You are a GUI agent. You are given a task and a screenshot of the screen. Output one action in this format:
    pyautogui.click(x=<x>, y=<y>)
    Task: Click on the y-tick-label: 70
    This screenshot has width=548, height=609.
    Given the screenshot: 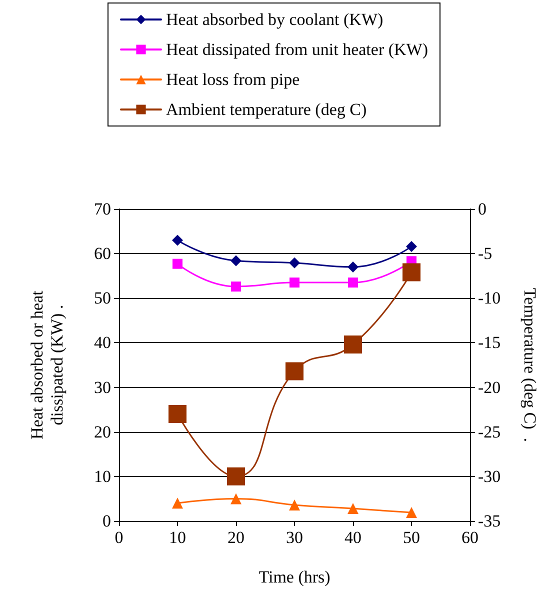 What is the action you would take?
    pyautogui.click(x=102, y=209)
    